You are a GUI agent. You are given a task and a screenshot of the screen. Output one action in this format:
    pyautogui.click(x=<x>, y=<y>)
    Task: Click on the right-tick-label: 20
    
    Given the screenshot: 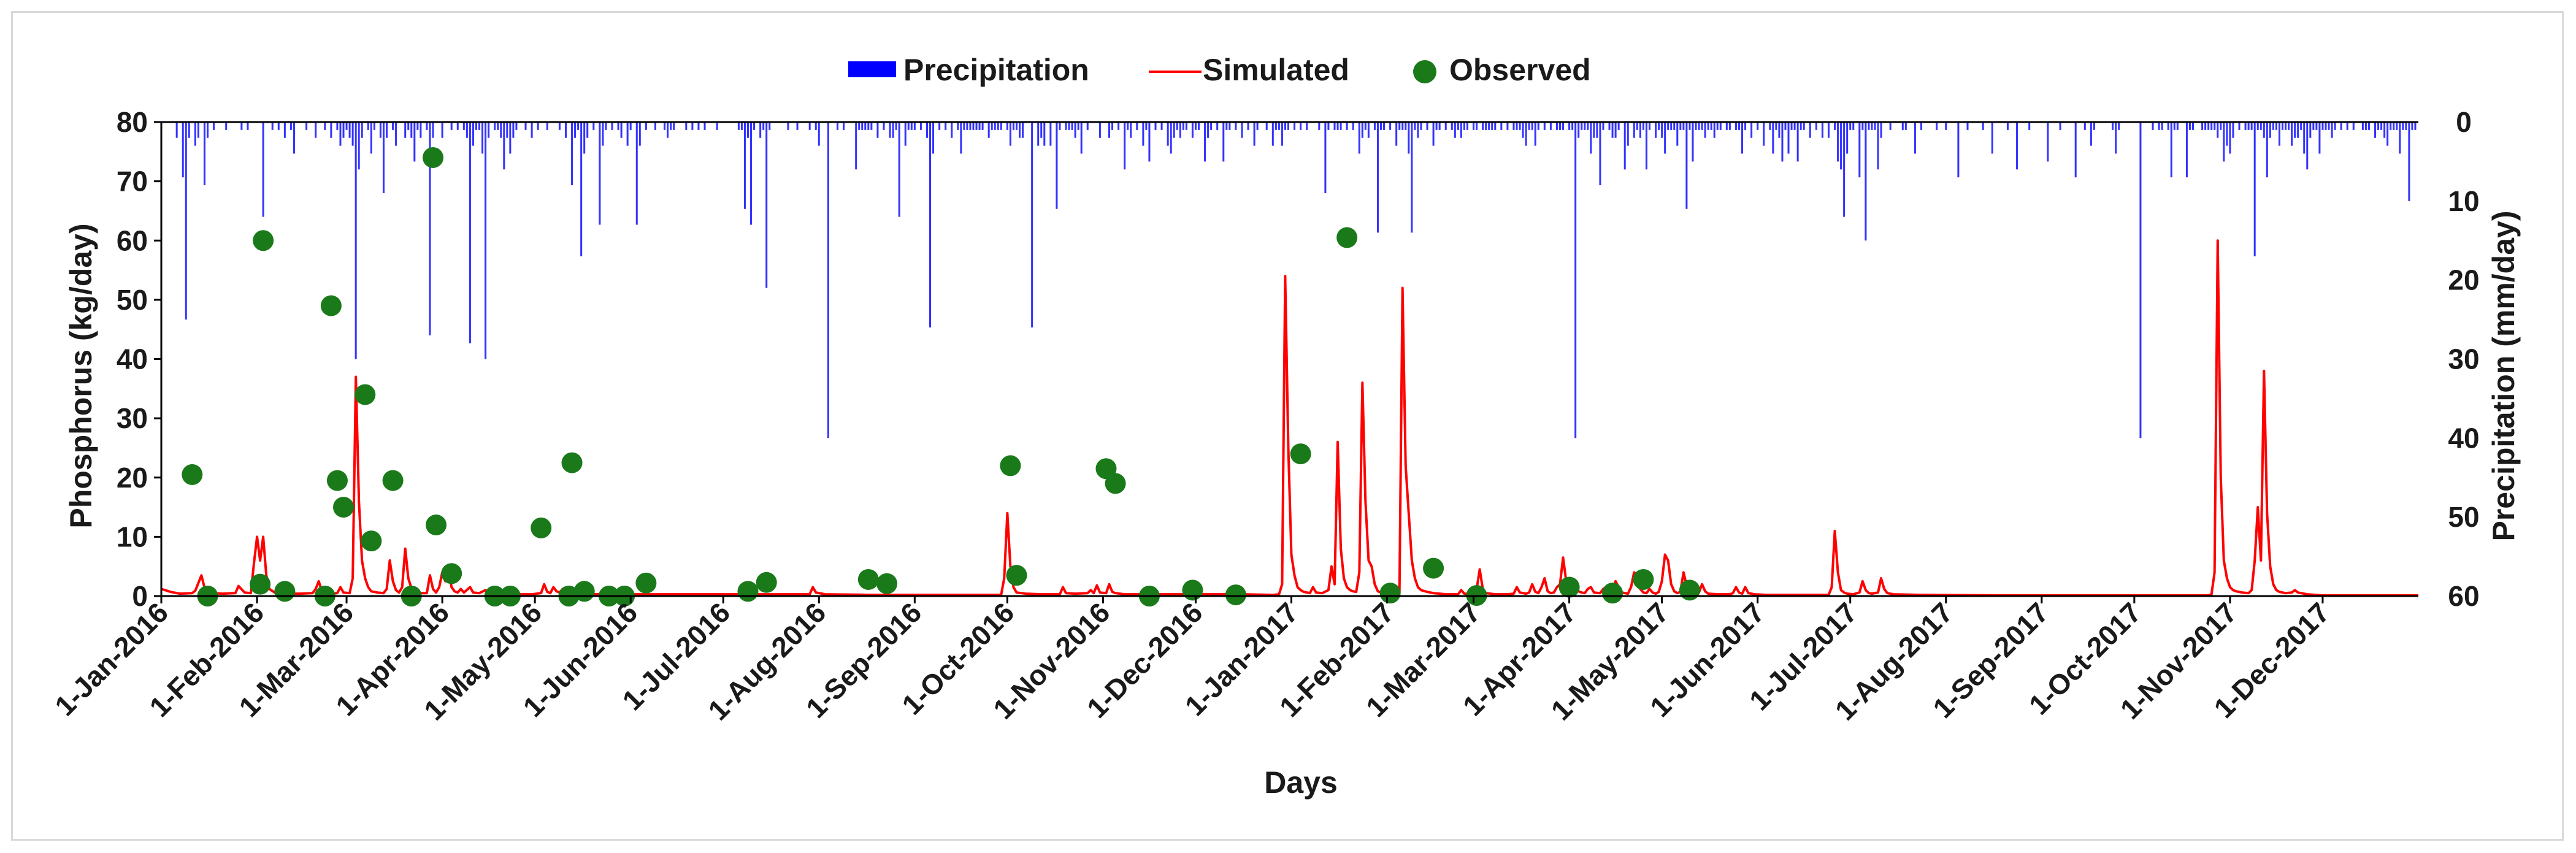 What is the action you would take?
    pyautogui.click(x=2463, y=280)
    